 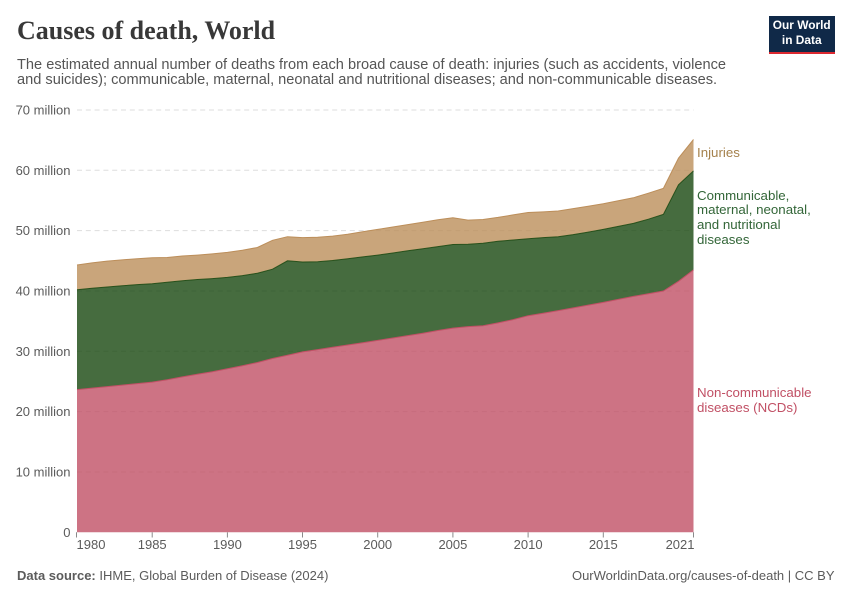 I want to click on svg-text: 30 million, so click(x=43, y=351).